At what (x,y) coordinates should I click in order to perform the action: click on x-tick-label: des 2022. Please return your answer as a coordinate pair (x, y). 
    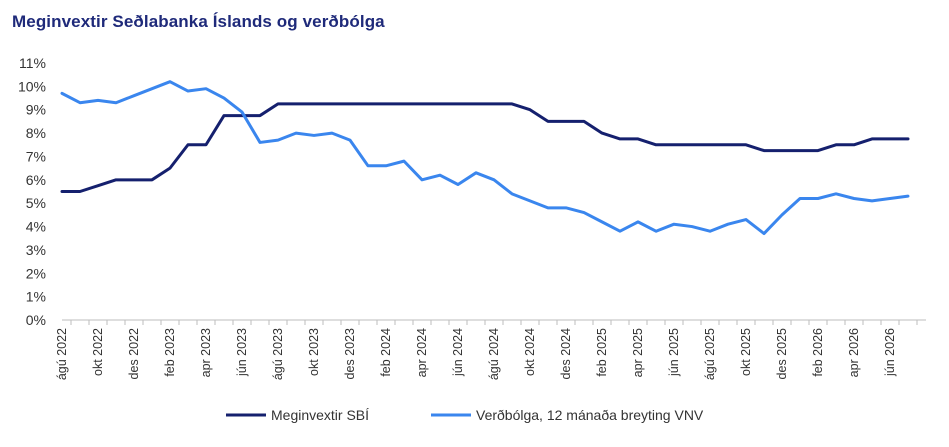
    Looking at the image, I should click on (134, 353).